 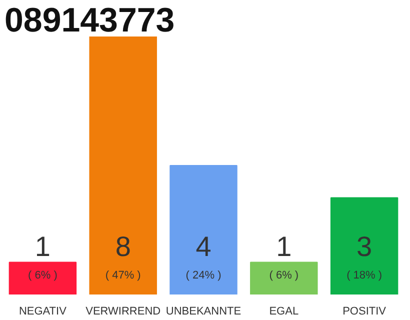 I want to click on chart-title: 089143773, so click(x=89, y=21).